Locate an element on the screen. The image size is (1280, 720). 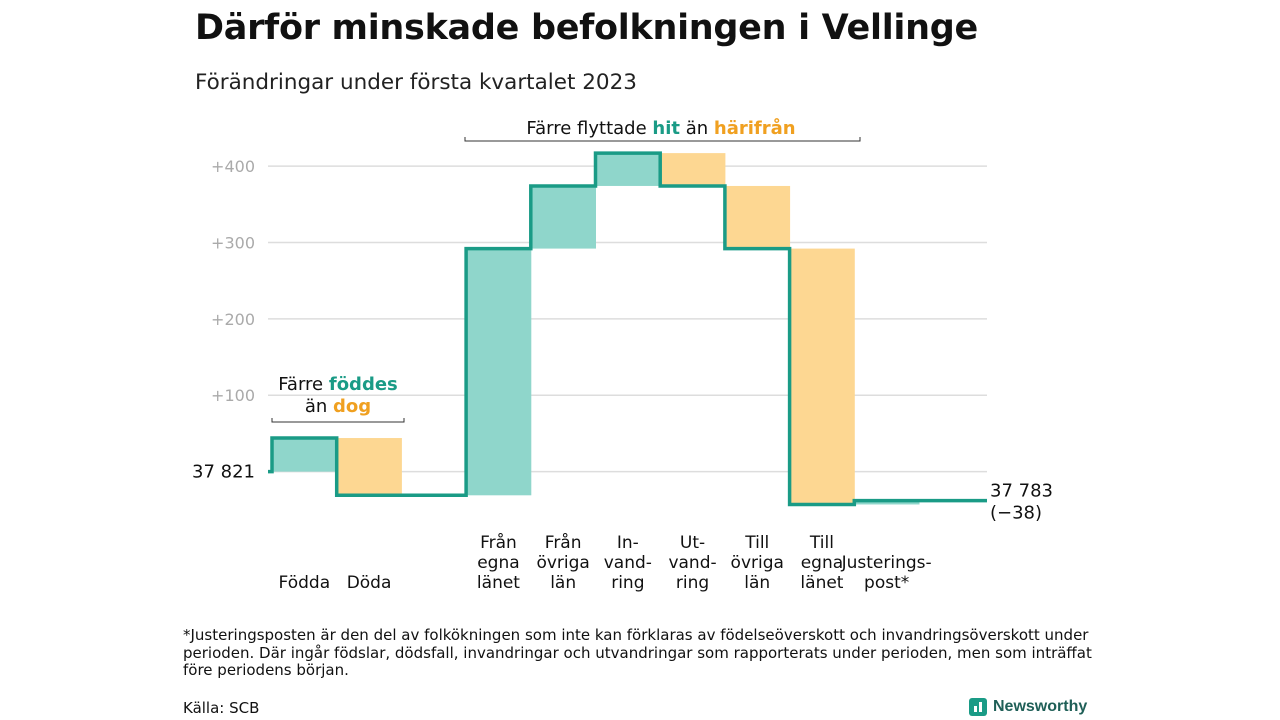
annotation-segment: föddes is located at coordinates (363, 384).